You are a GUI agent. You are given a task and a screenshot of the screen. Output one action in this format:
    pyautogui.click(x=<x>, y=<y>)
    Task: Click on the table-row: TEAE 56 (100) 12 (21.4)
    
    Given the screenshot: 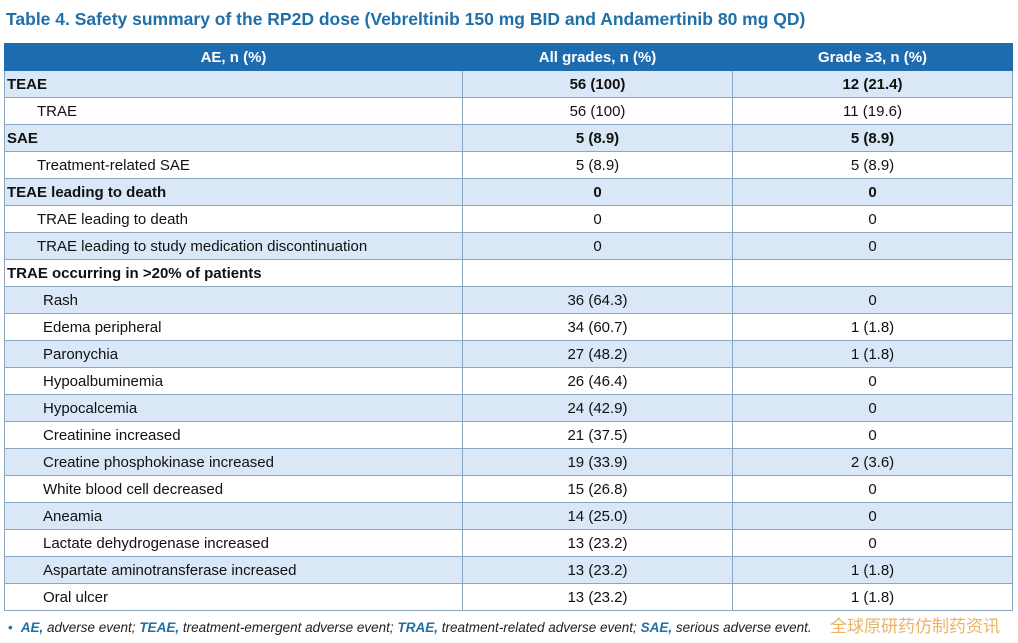 What is the action you would take?
    pyautogui.click(x=508, y=84)
    